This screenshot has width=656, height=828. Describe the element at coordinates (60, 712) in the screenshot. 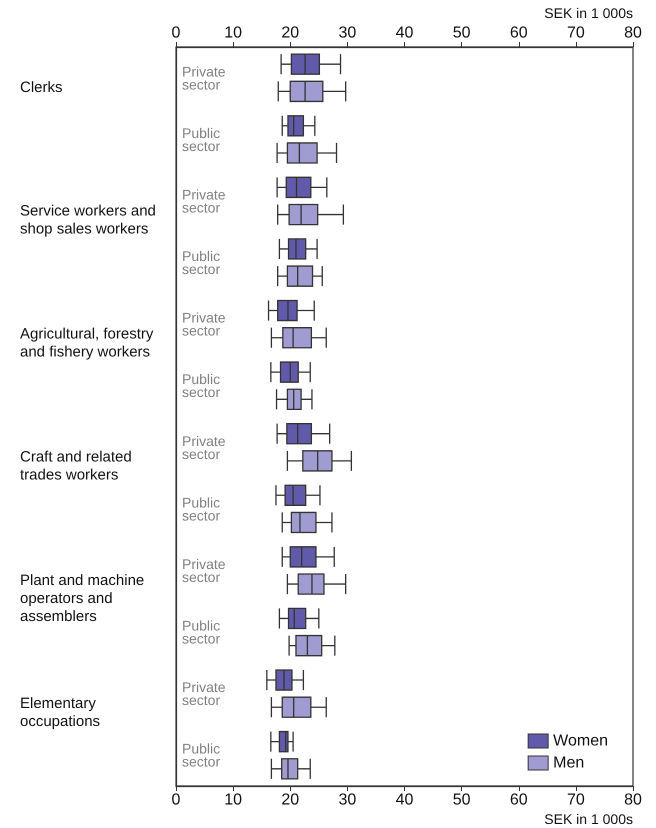

I see `text: Elementary occupations` at that location.